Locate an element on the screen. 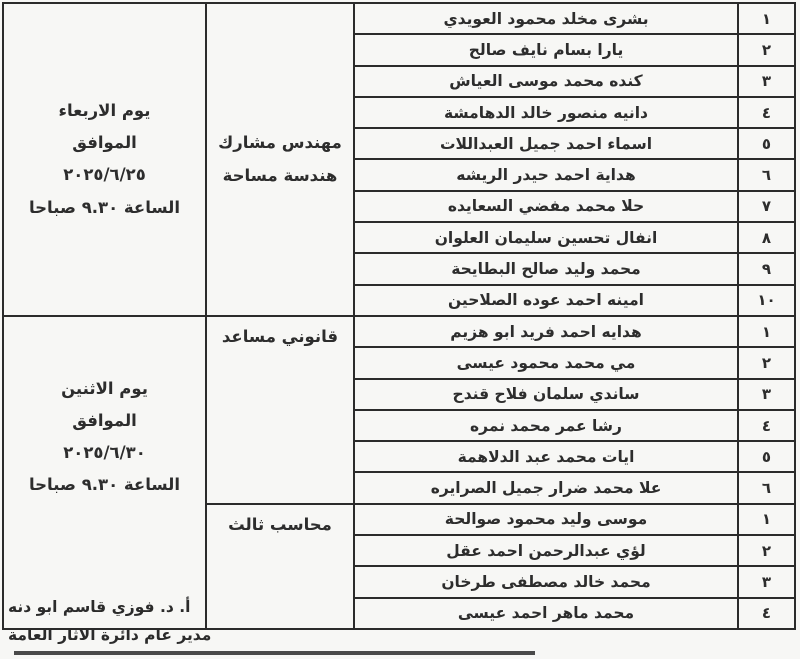  job-title-cell: مهندس مشارك هندسة مساحة is located at coordinates (280, 159).